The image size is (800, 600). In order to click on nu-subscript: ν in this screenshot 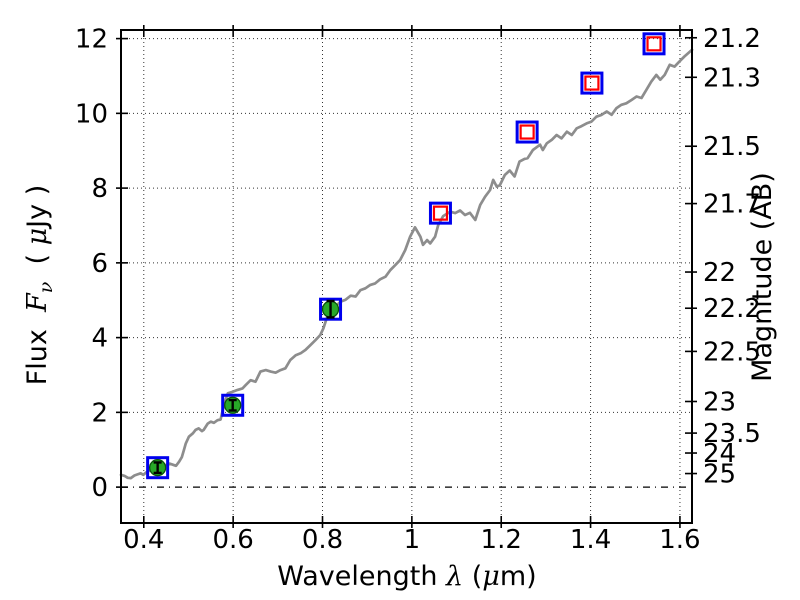, I will do `click(46, 287)`.